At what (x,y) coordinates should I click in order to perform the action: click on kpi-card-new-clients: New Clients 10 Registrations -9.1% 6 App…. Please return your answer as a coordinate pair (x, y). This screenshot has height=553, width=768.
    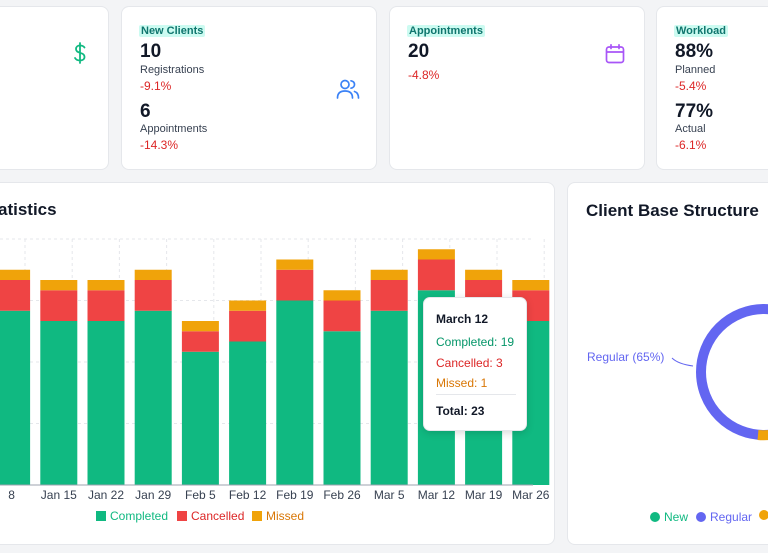
    Looking at the image, I should click on (249, 88).